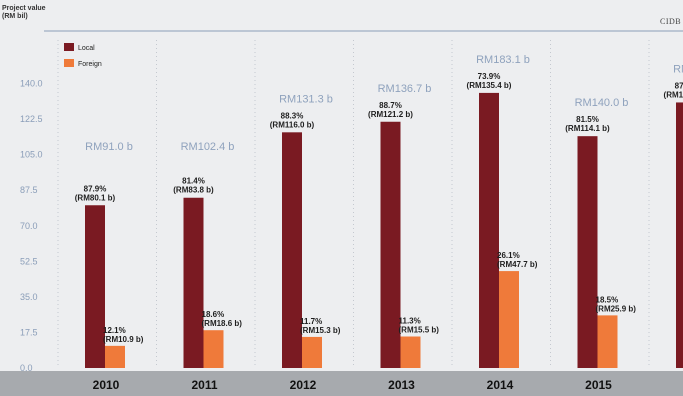  I want to click on y-axis-label-line-2: (RM bil), so click(15, 16).